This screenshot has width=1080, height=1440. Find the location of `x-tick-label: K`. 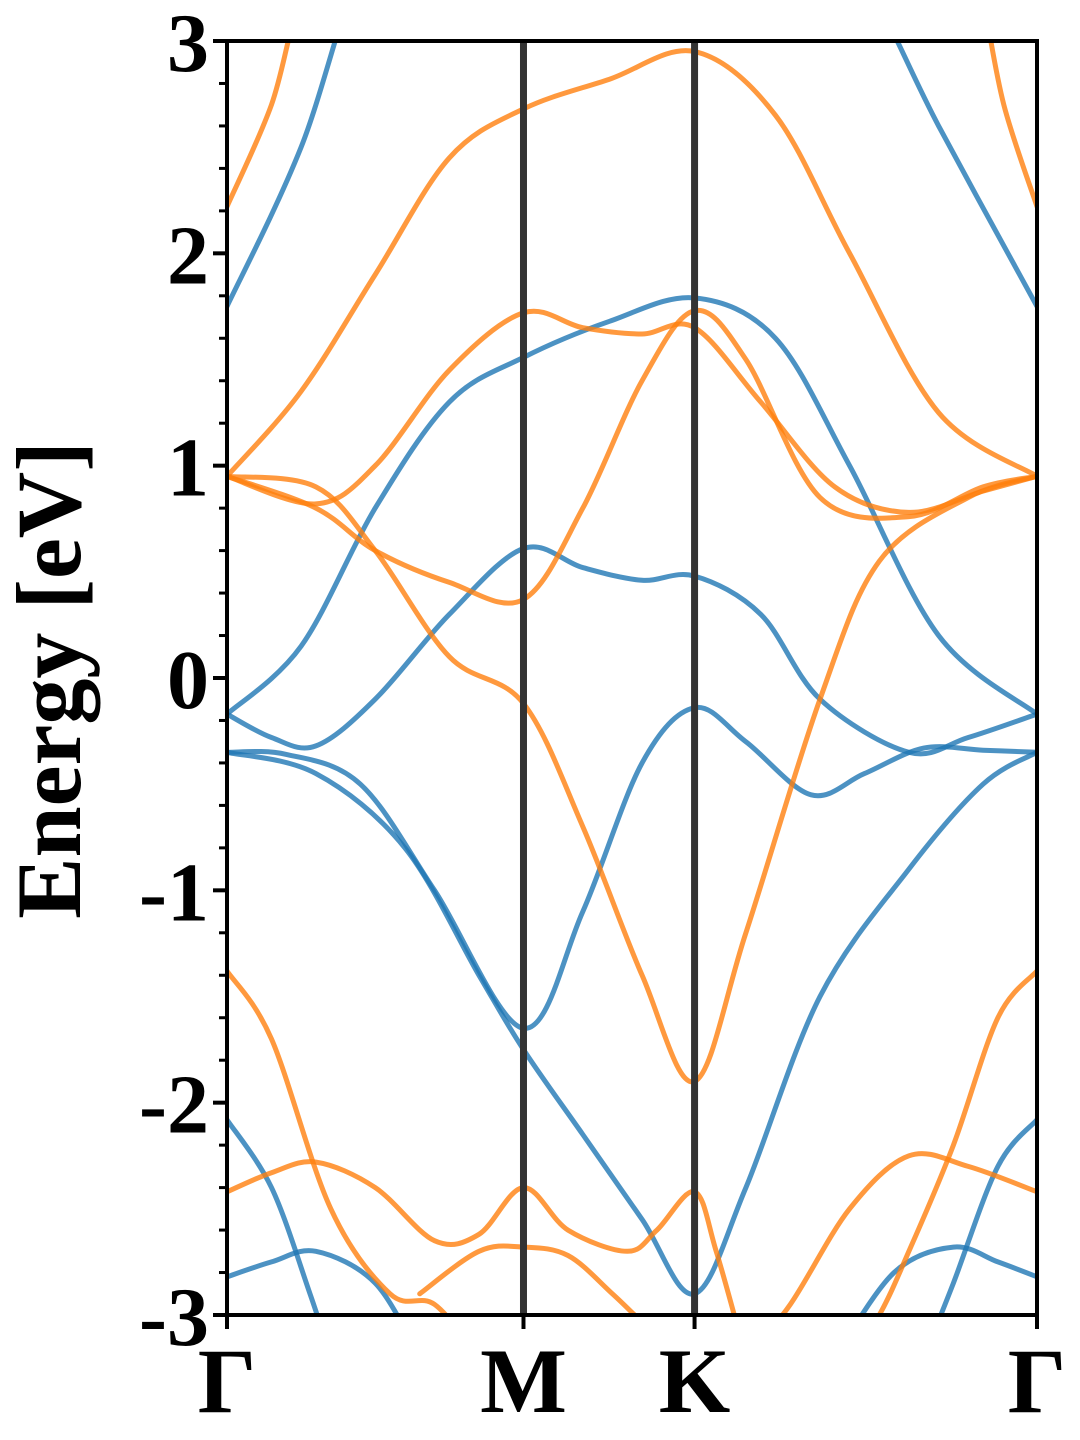

x-tick-label: K is located at coordinates (695, 1381).